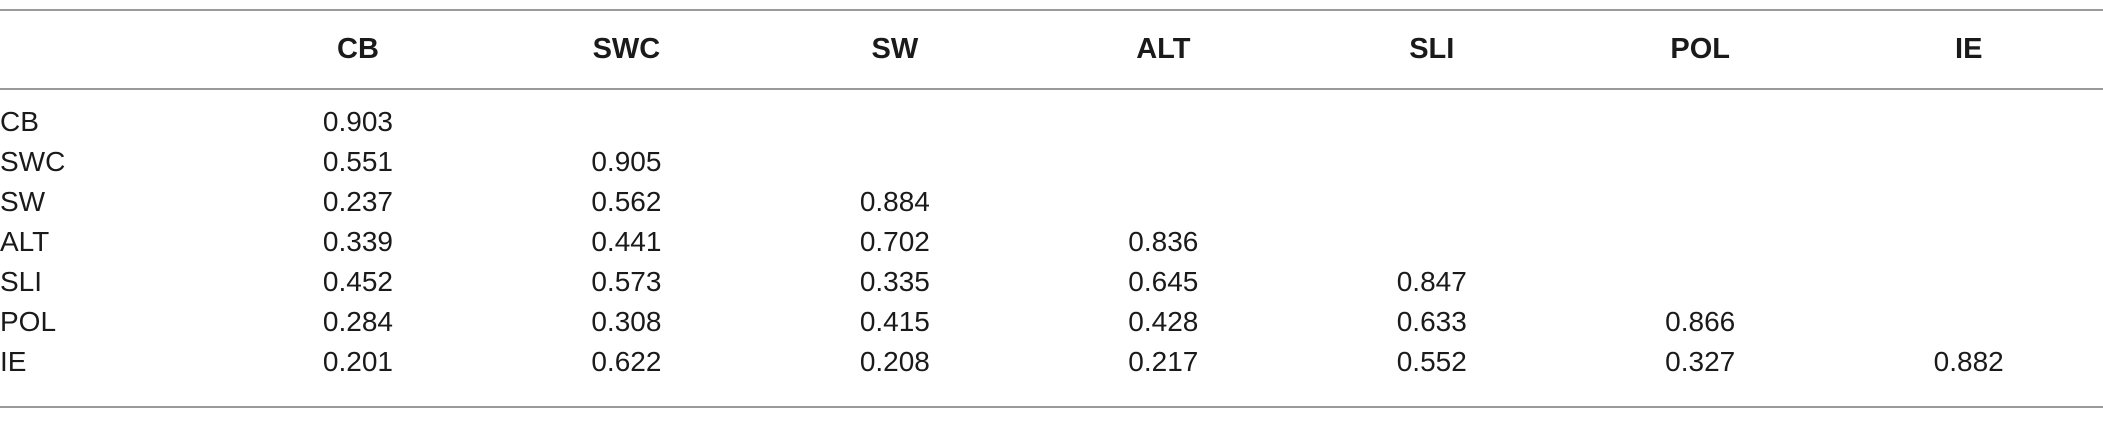 Image resolution: width=2103 pixels, height=426 pixels. I want to click on table-cell: 0.702, so click(894, 241).